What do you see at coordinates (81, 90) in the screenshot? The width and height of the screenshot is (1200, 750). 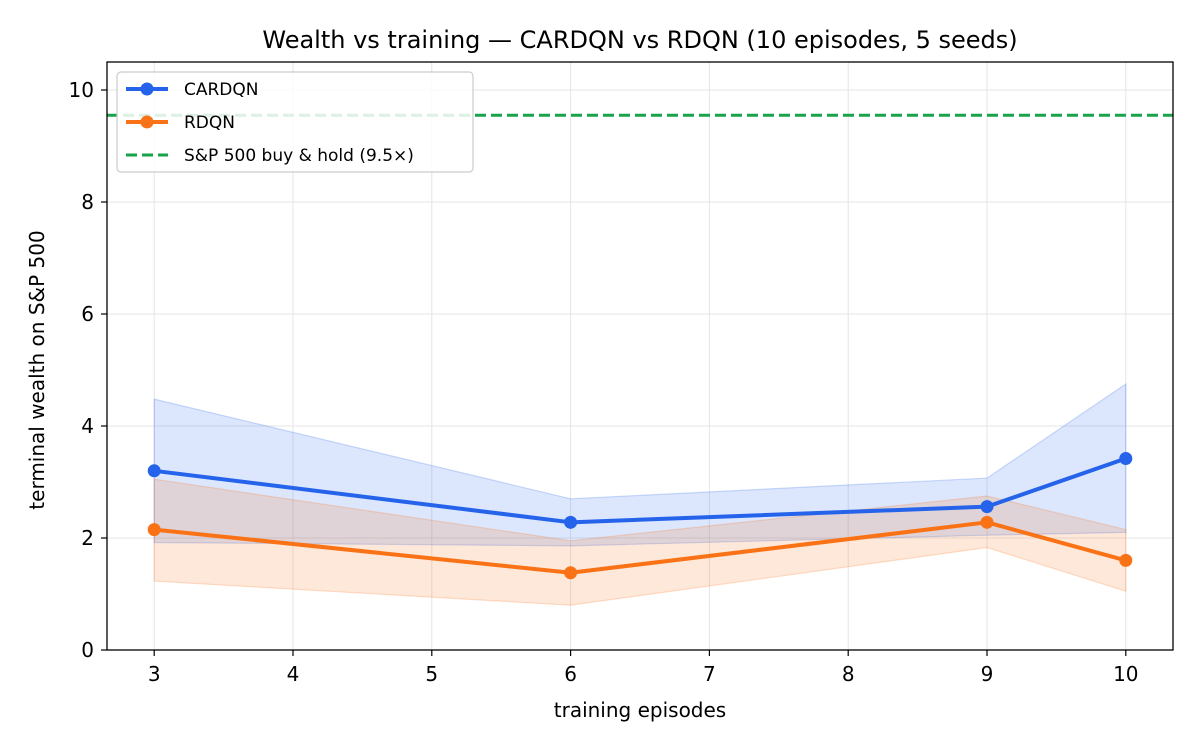 I see `y-tick-label: 10` at bounding box center [81, 90].